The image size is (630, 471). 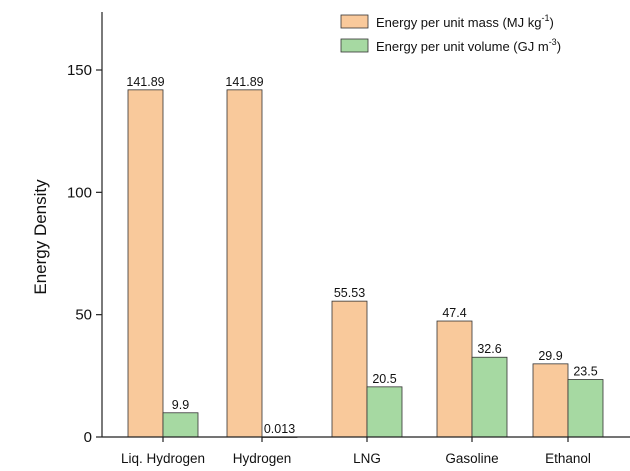 I want to click on x-tick-label-0: Liq. Hydrogen, so click(x=163, y=458).